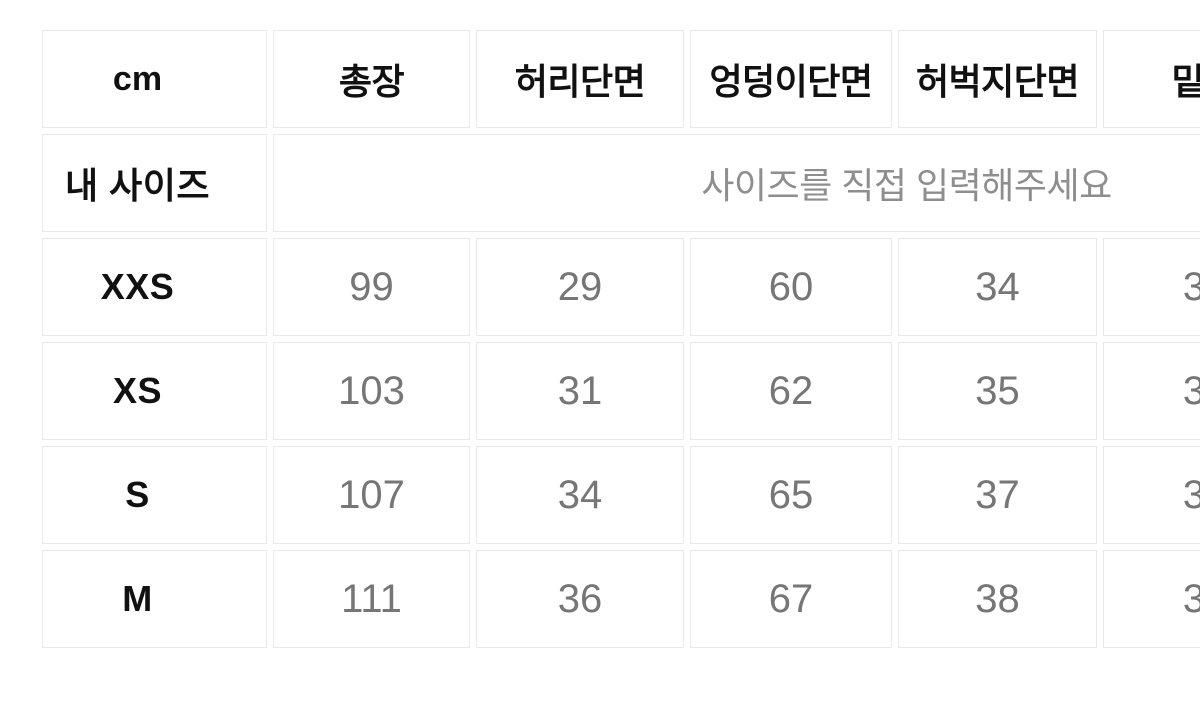  I want to click on unit-header-cell: cm, so click(154, 79).